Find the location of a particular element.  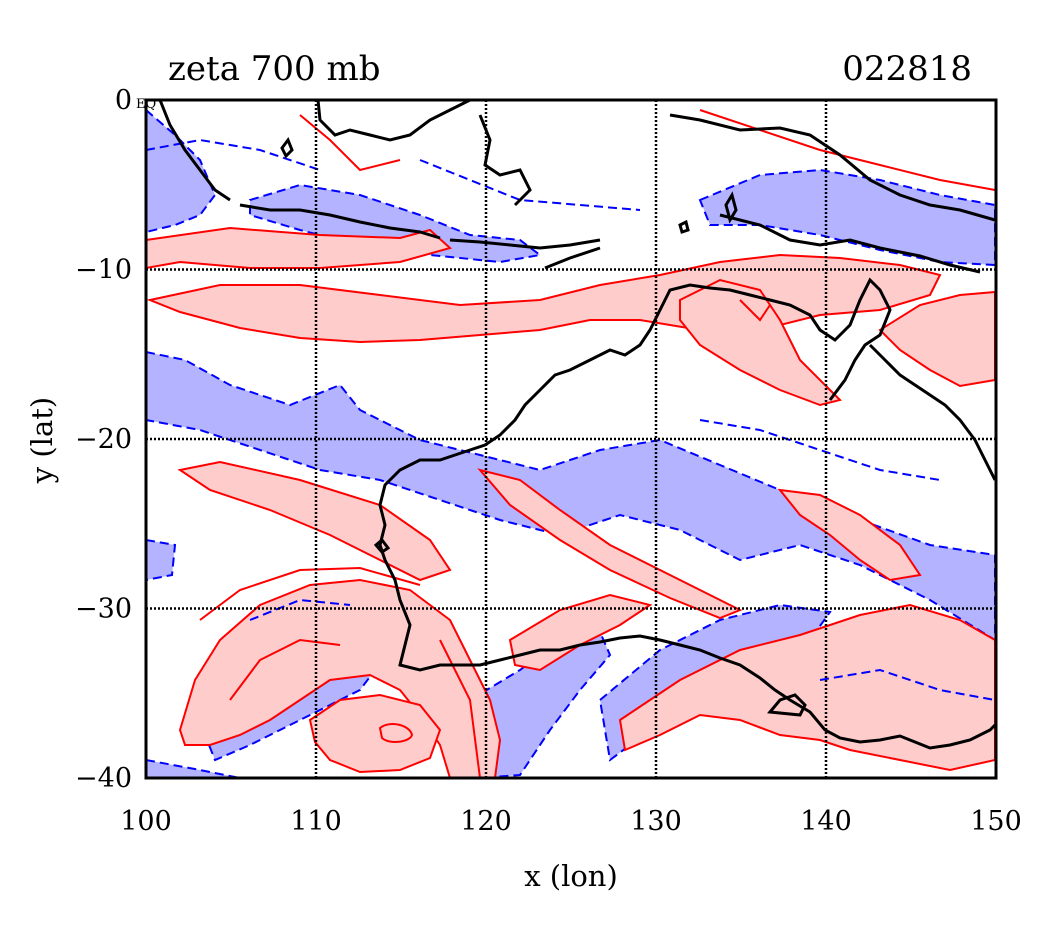

x-tick-label: 100 is located at coordinates (146, 821).